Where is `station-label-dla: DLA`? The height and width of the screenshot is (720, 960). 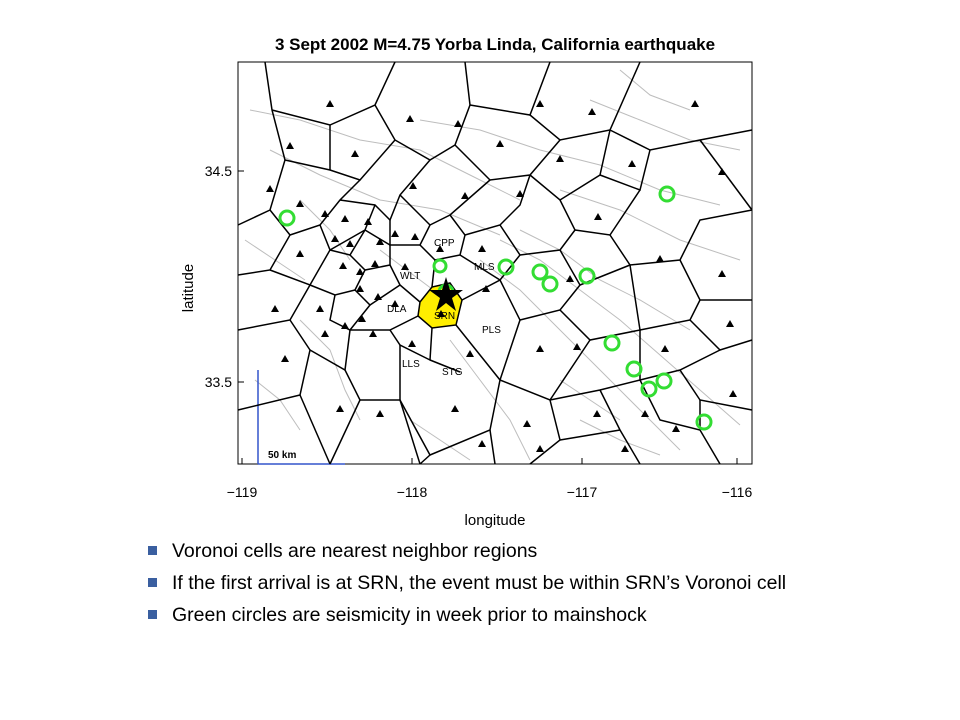
station-label-dla: DLA is located at coordinates (397, 309).